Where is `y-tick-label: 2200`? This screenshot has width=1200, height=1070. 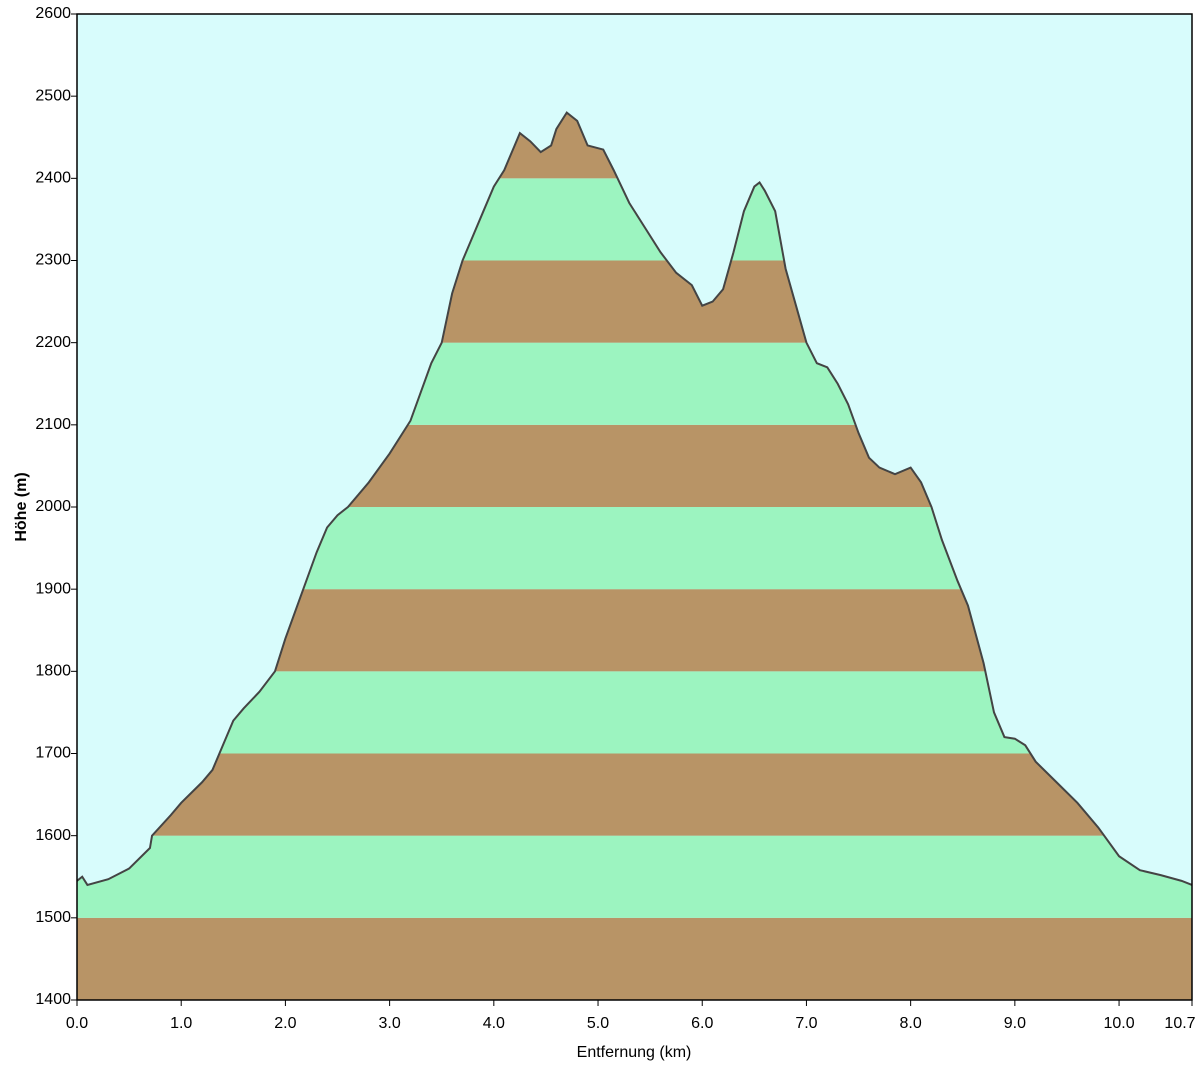 y-tick-label: 2200 is located at coordinates (53, 342).